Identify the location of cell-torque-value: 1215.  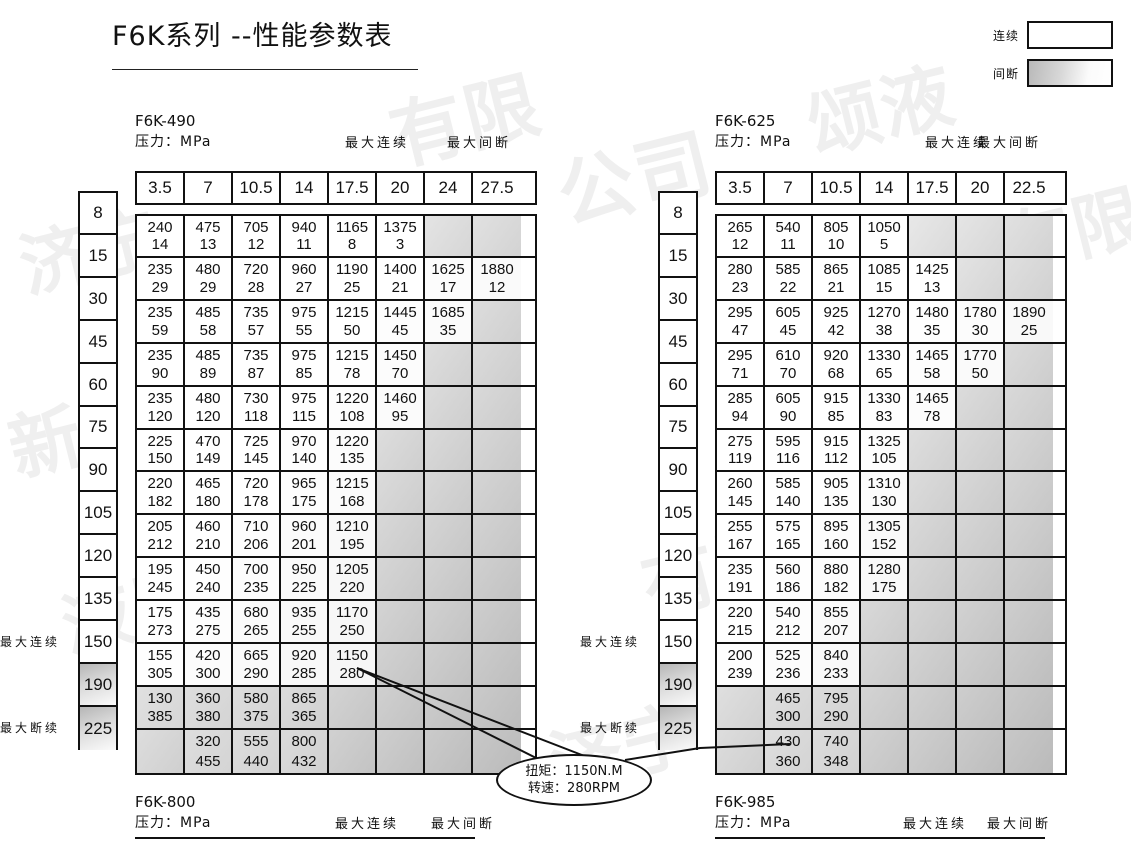
(352, 312).